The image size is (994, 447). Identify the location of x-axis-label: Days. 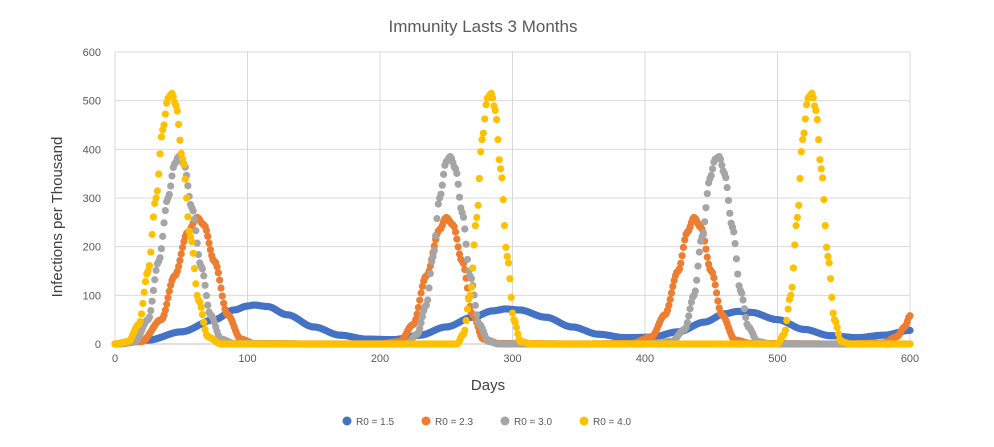
(488, 385).